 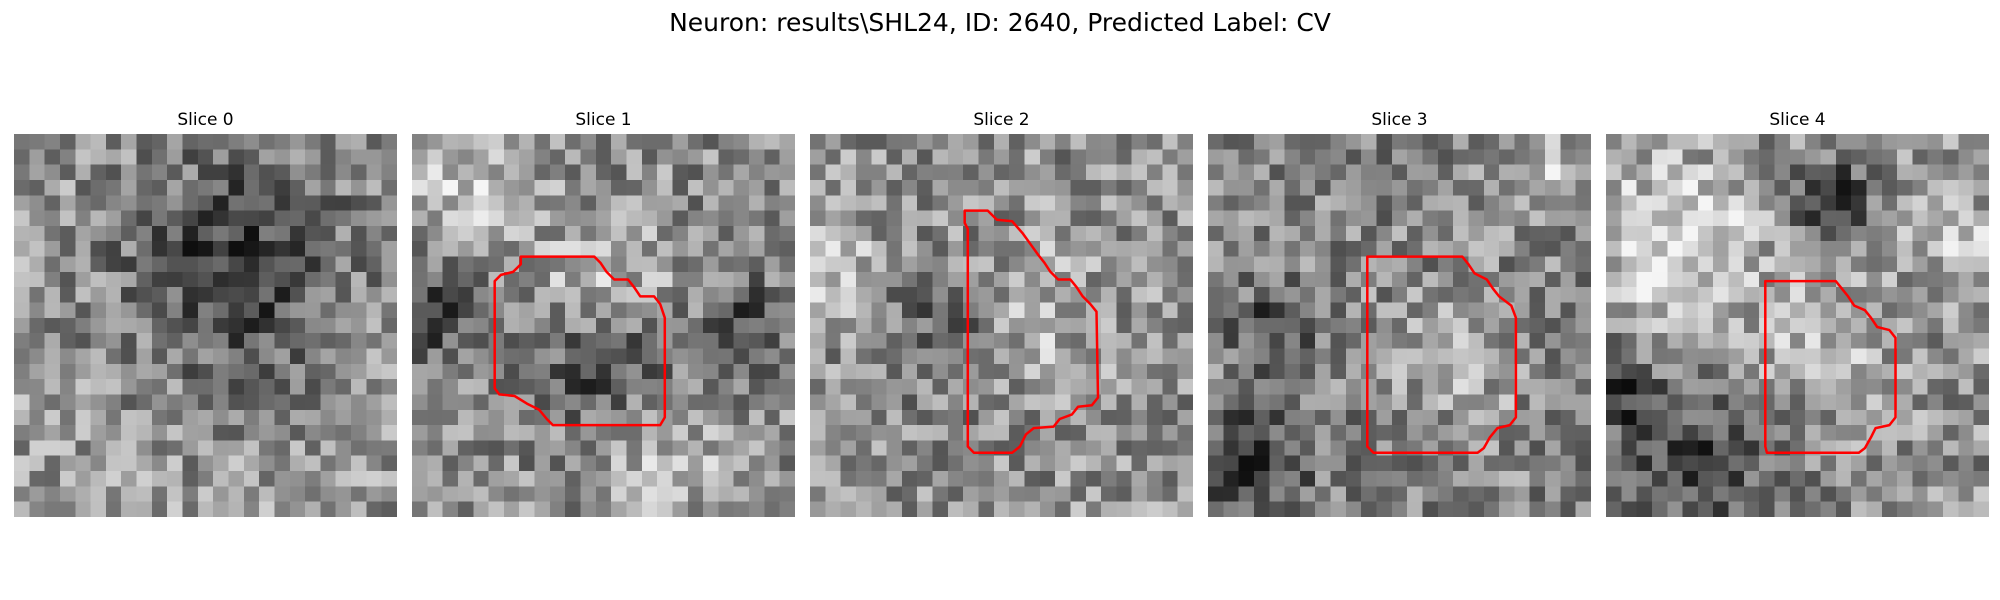 I want to click on slice-panel-2: Slice 2, so click(x=1001, y=313).